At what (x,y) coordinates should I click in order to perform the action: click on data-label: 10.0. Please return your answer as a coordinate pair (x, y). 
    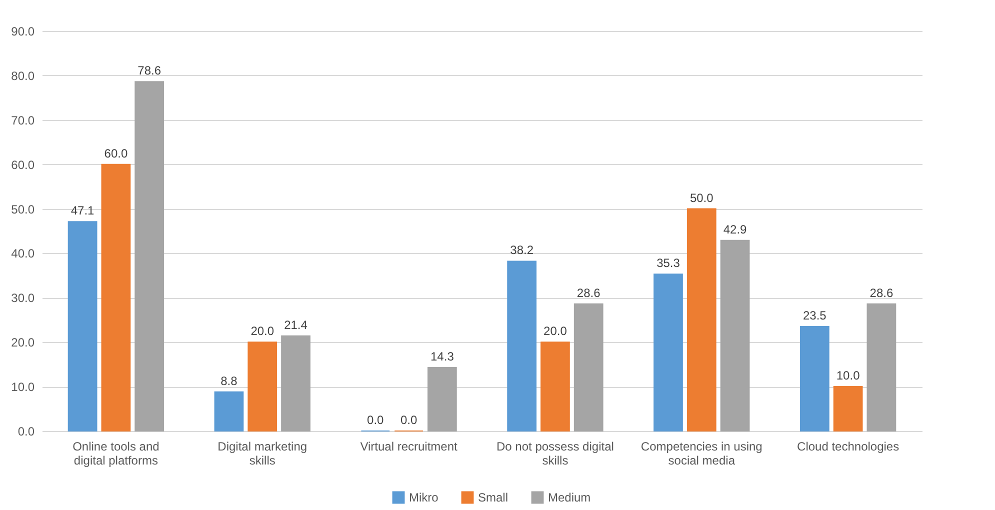
    Looking at the image, I should click on (848, 375).